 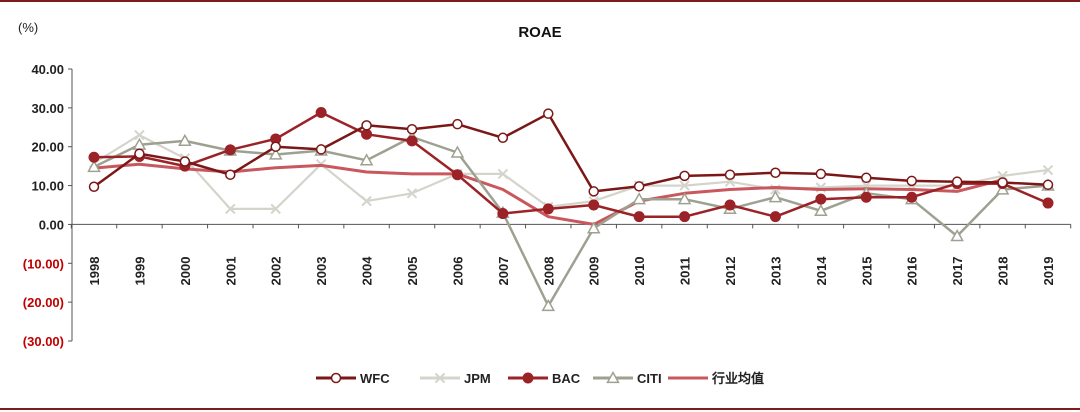 What do you see at coordinates (627, 378) in the screenshot?
I see `legend-item: CITI` at bounding box center [627, 378].